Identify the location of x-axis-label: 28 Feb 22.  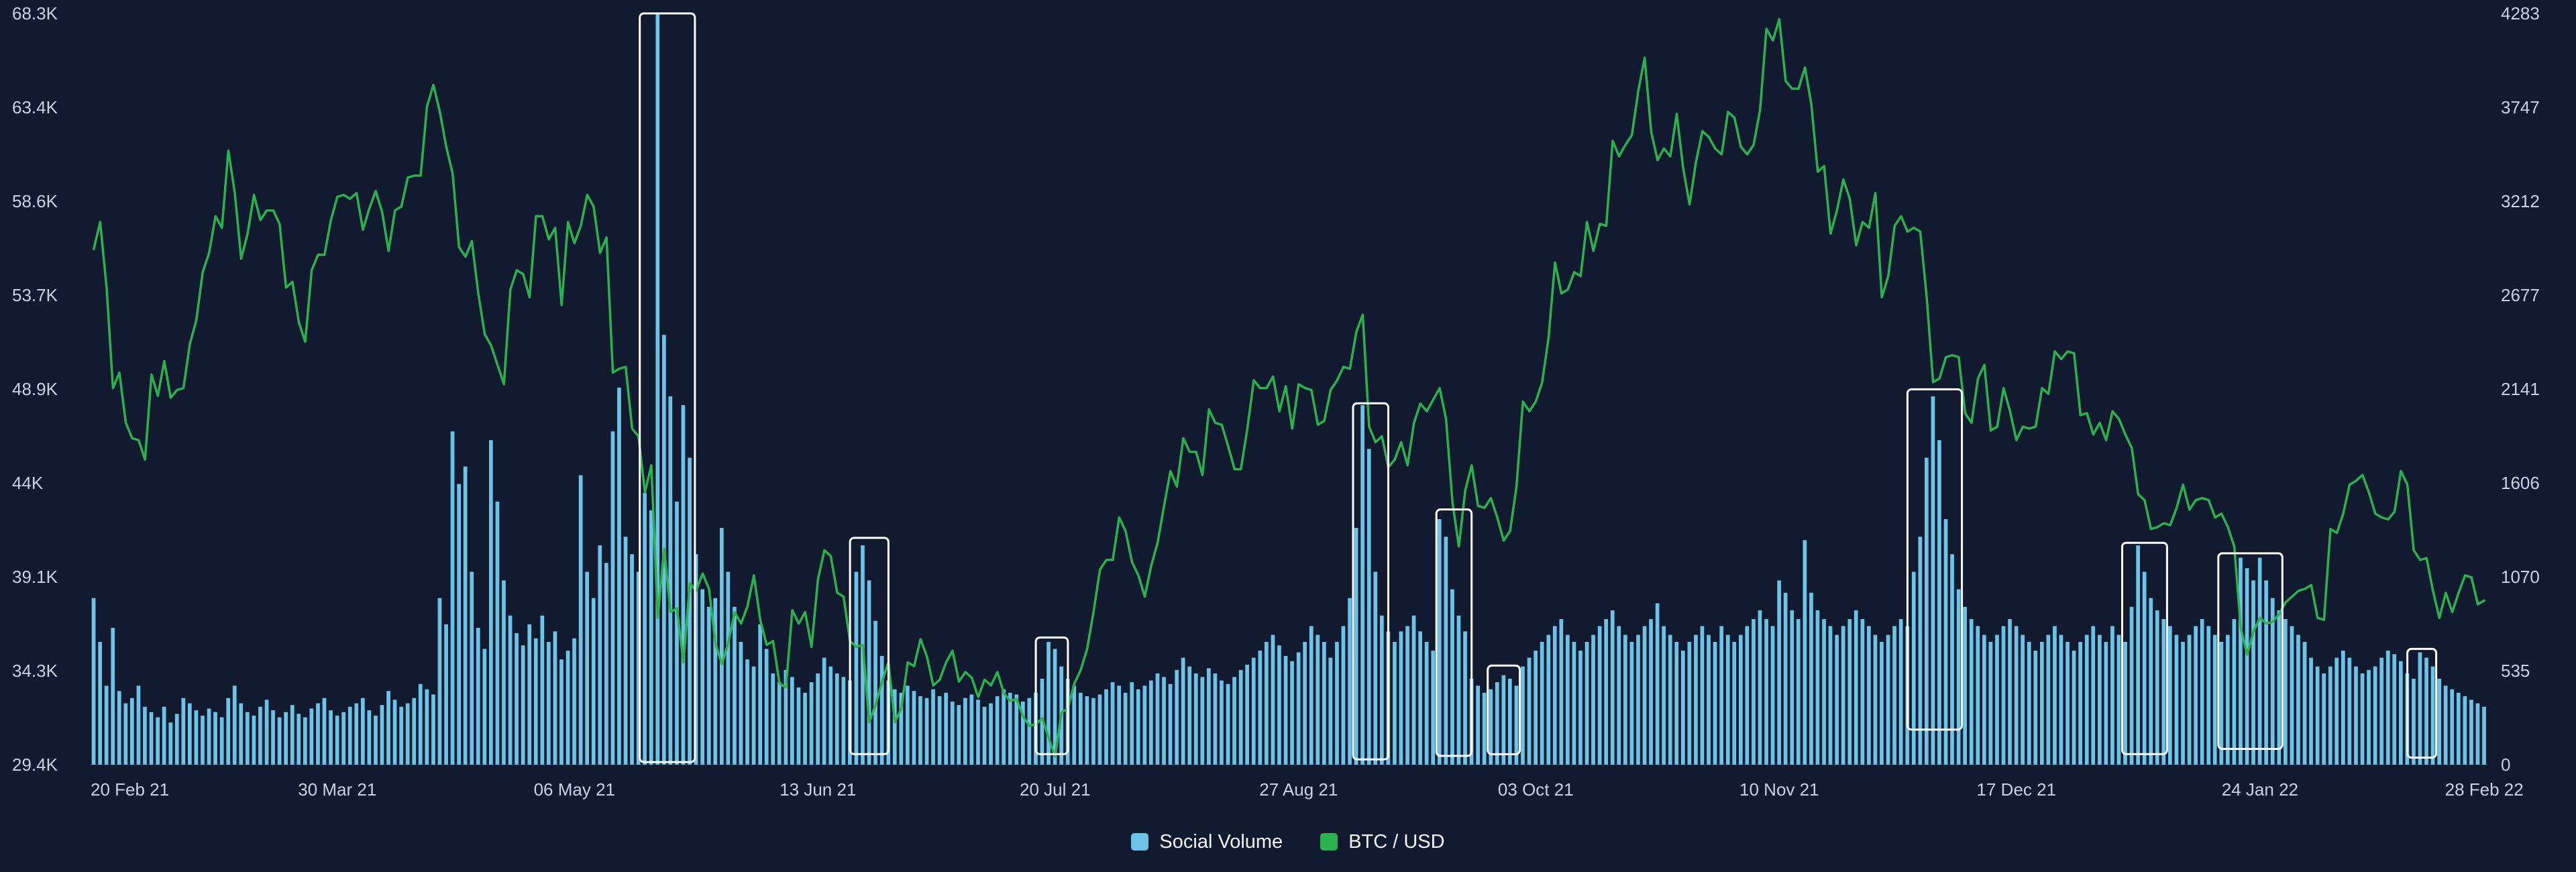
(2484, 790).